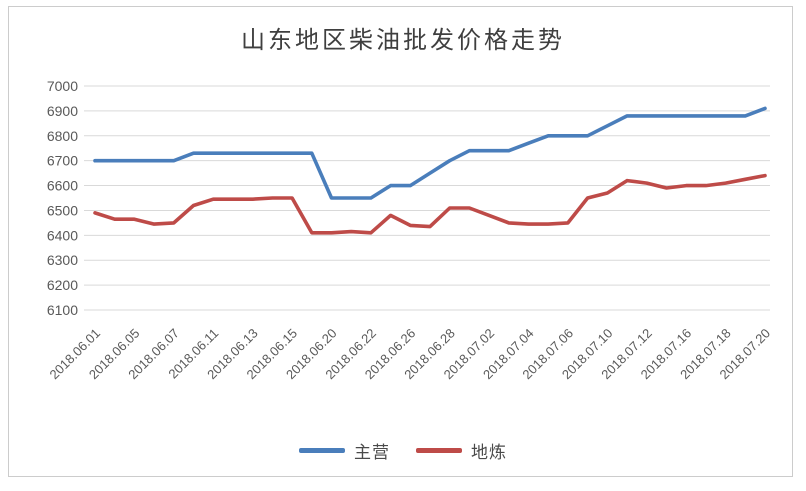 Image resolution: width=806 pixels, height=491 pixels. I want to click on y-axis-label: 6300, so click(62, 260).